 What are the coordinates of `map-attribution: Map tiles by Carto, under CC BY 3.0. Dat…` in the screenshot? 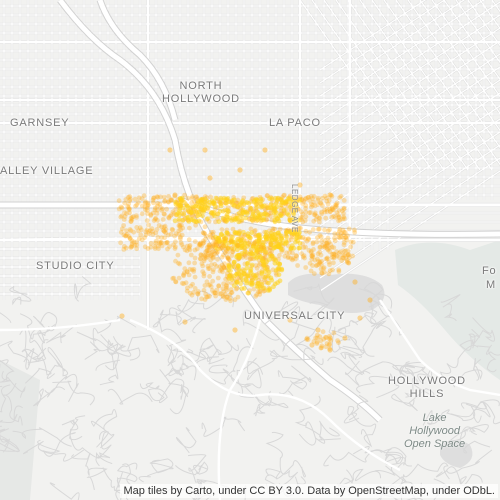 It's located at (309, 491).